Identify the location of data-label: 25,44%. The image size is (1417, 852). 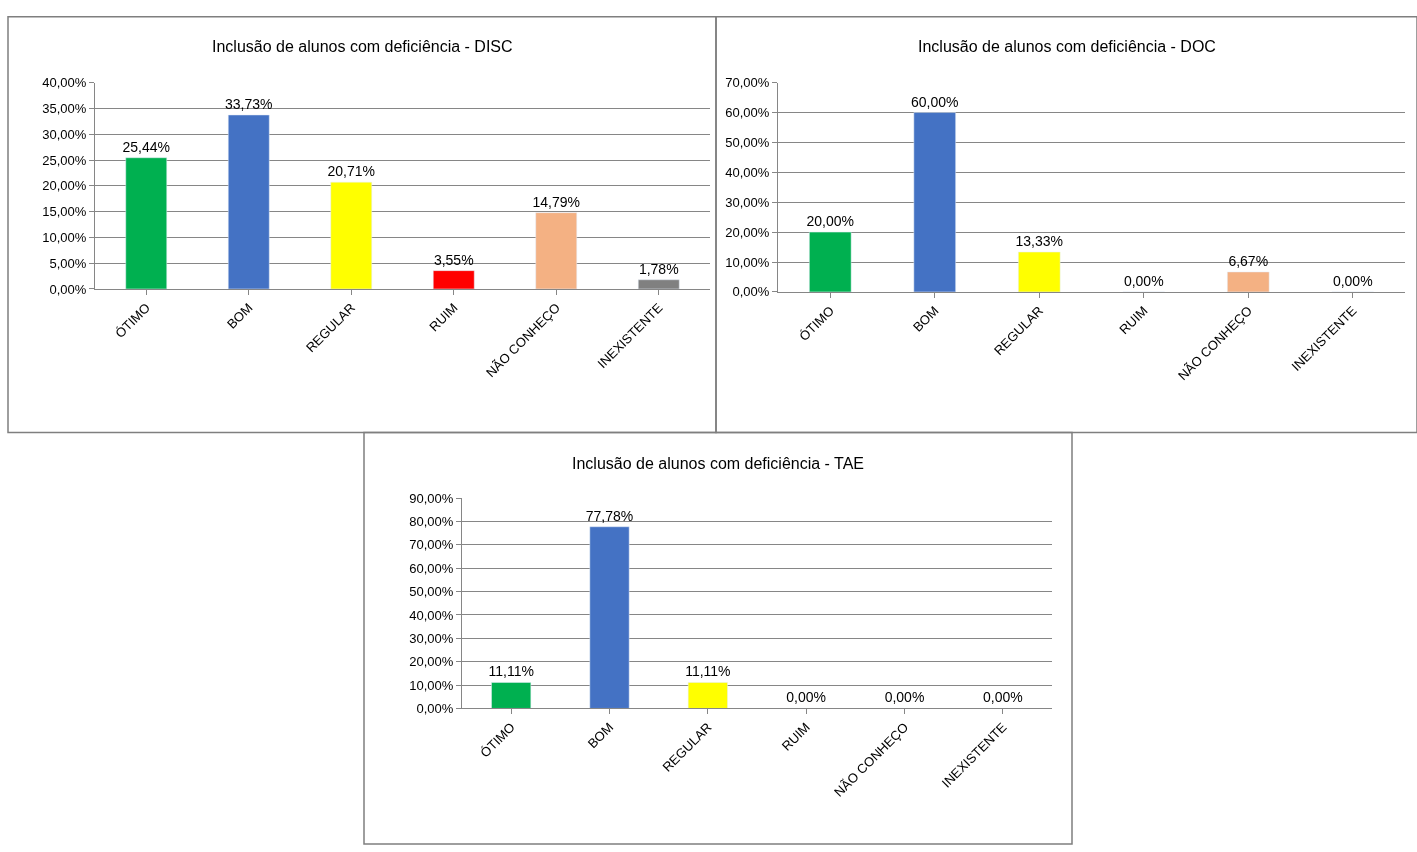
(146, 146).